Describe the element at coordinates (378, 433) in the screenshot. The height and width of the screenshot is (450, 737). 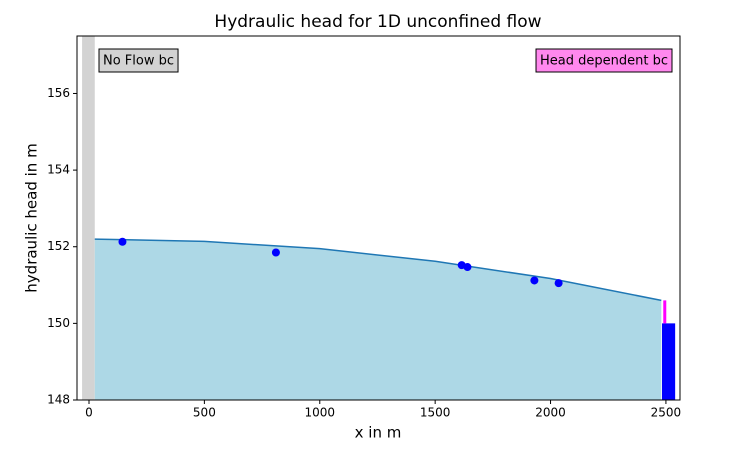
I see `x-axis-label: x in m` at that location.